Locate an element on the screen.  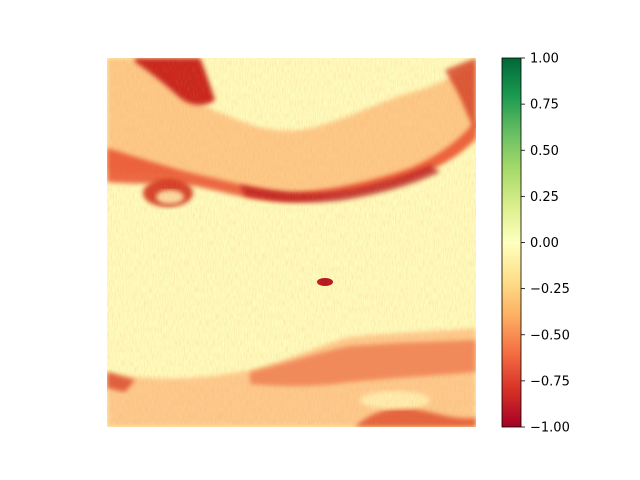
colorbar-tick-label: 0.50 is located at coordinates (544, 151).